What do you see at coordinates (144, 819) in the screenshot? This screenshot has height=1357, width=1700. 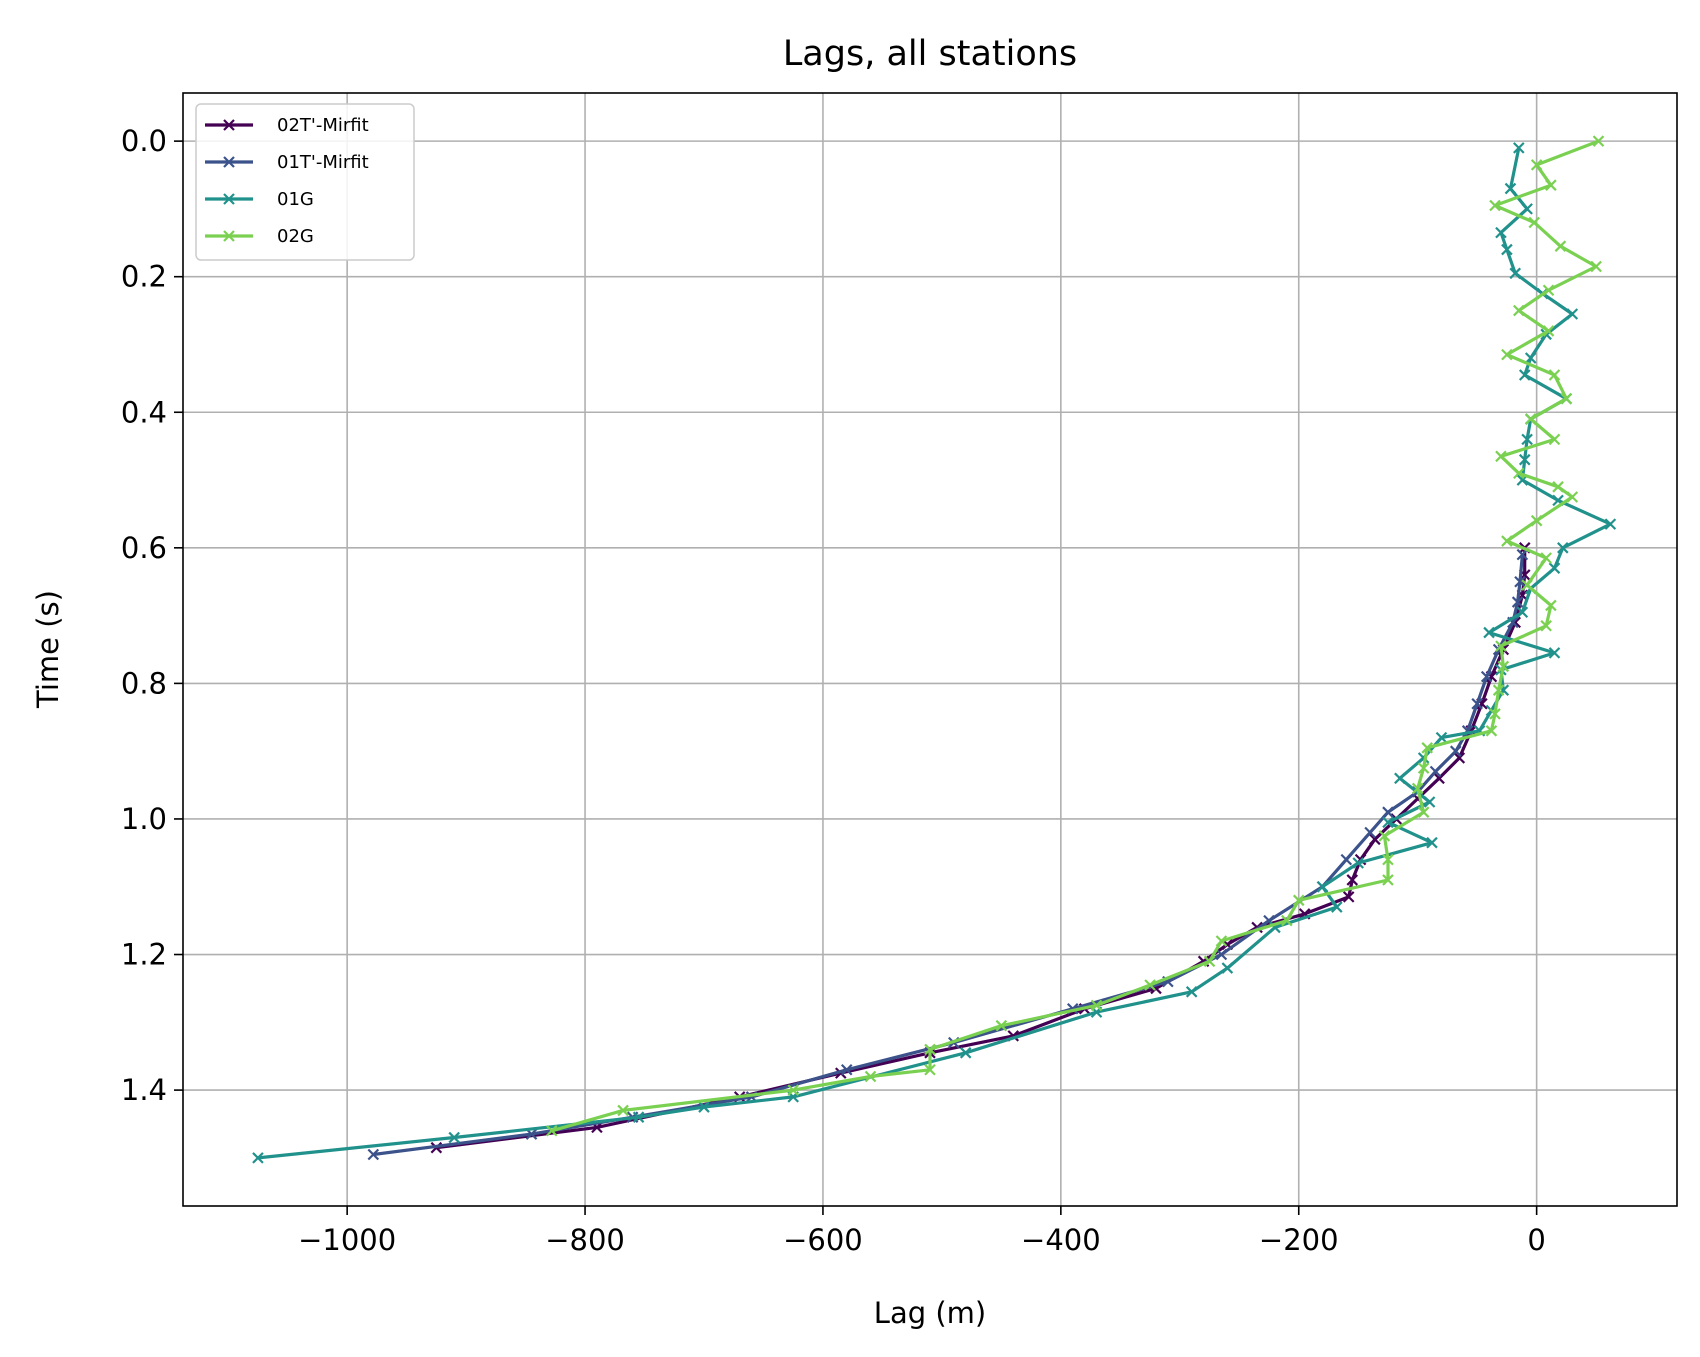 I see `y-tick-label: 1.0` at bounding box center [144, 819].